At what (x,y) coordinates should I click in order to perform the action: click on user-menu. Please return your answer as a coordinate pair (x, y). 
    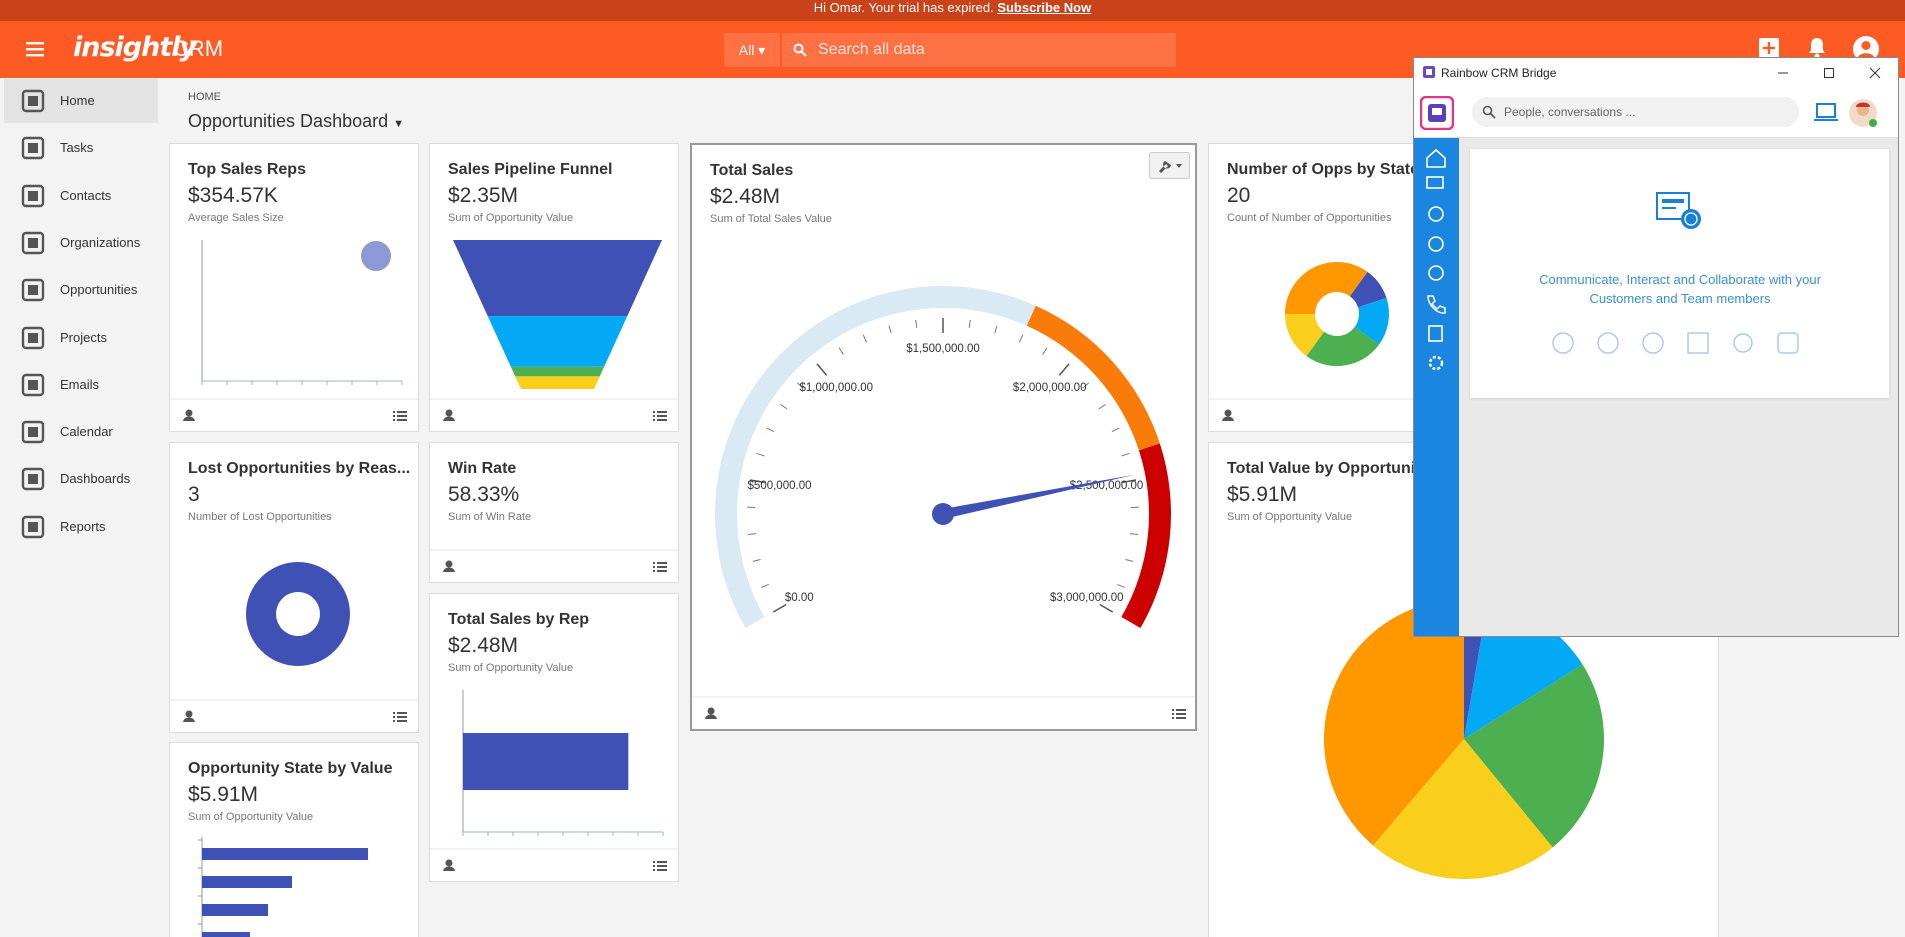
    Looking at the image, I should click on (1866, 49).